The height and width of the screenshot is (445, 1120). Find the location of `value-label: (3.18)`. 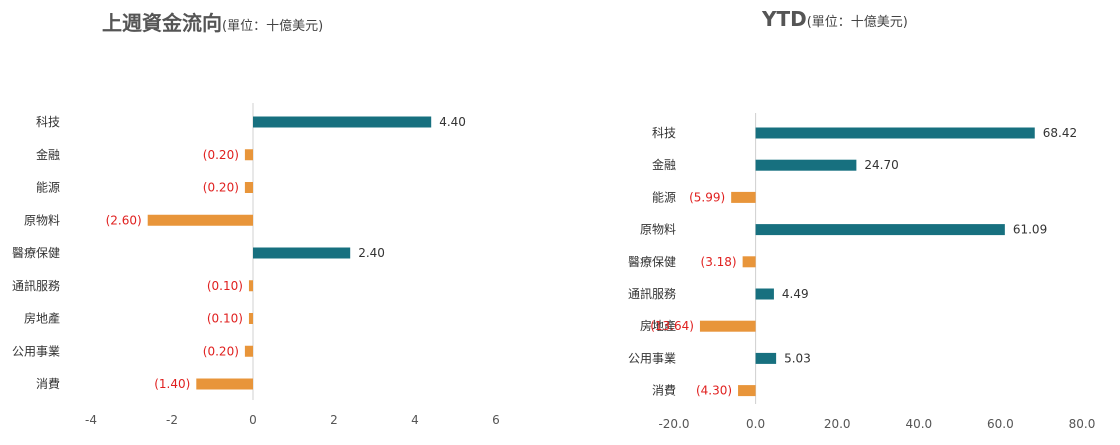

value-label: (3.18) is located at coordinates (719, 262).